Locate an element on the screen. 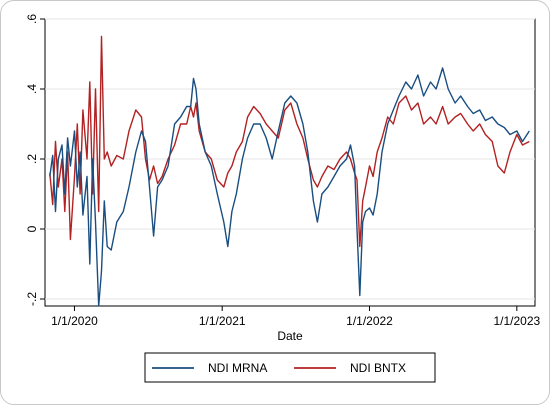 The height and width of the screenshot is (405, 550). x-tick-label: 1/1/2020 is located at coordinates (74, 321).